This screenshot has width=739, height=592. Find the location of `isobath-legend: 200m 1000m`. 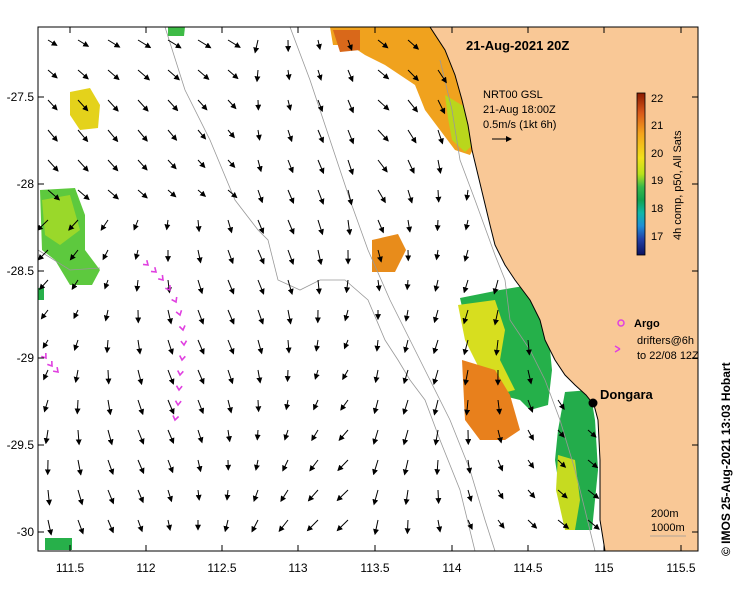

isobath-legend: 200m 1000m is located at coordinates (668, 522).